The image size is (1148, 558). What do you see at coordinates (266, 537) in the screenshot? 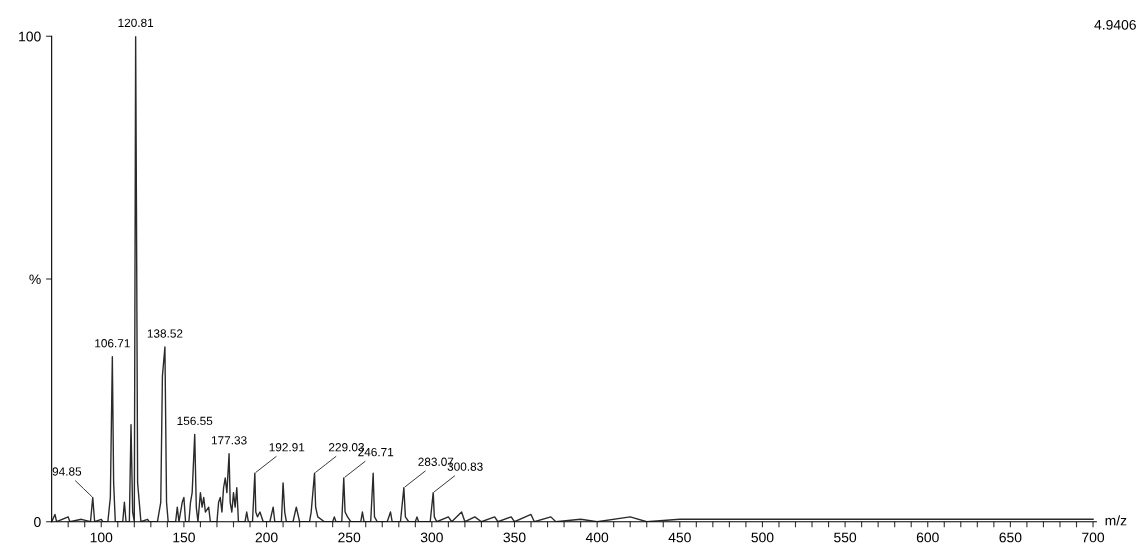
I see `x-tick-label: 200` at bounding box center [266, 537].